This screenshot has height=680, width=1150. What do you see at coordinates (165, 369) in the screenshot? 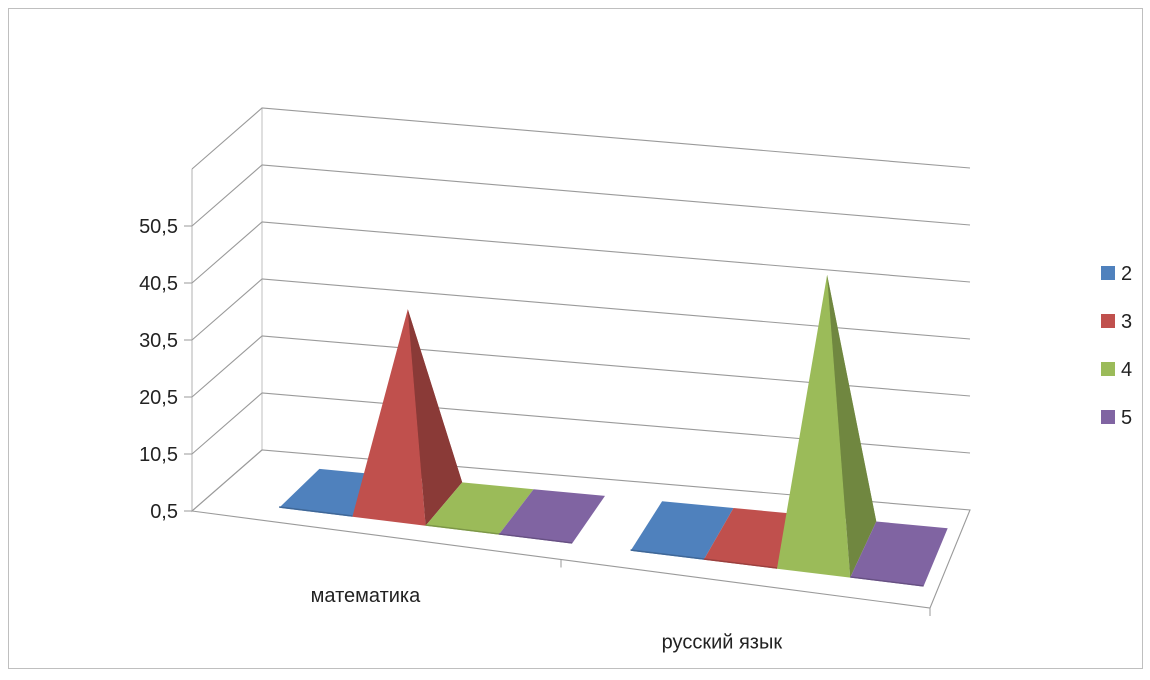
I see `y-axis-ticks: 0,5 10,5 20,5 30,5 40,5 50,5` at bounding box center [165, 369].